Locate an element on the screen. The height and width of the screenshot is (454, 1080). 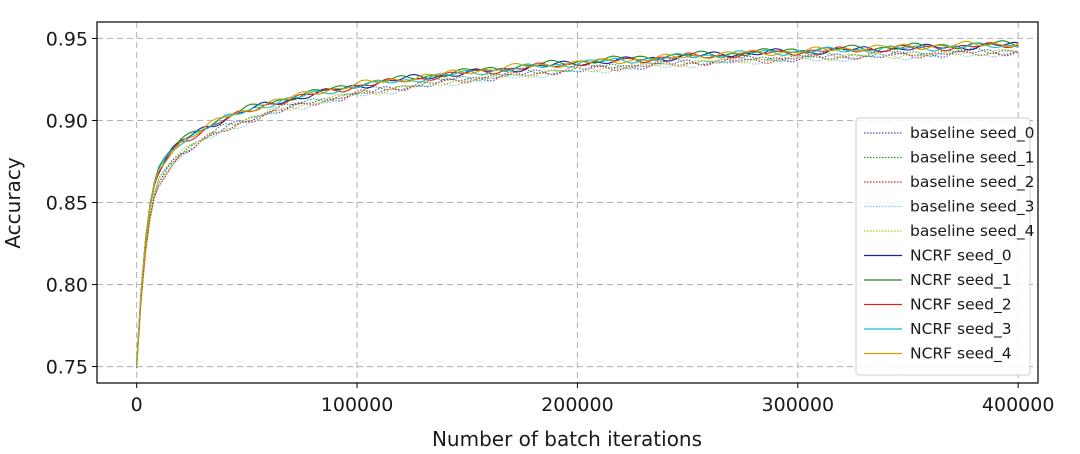
x-tick-label: 200000 is located at coordinates (577, 405).